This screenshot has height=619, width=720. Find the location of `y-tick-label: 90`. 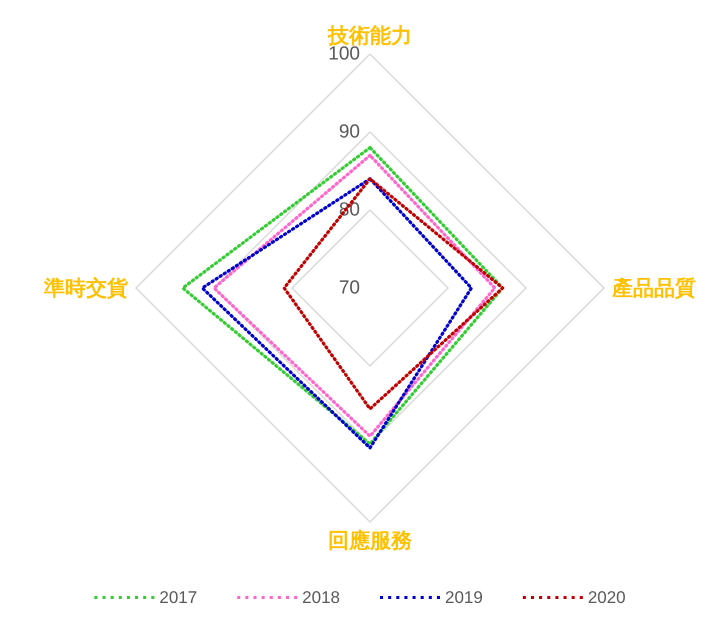

y-tick-label: 90 is located at coordinates (349, 132).